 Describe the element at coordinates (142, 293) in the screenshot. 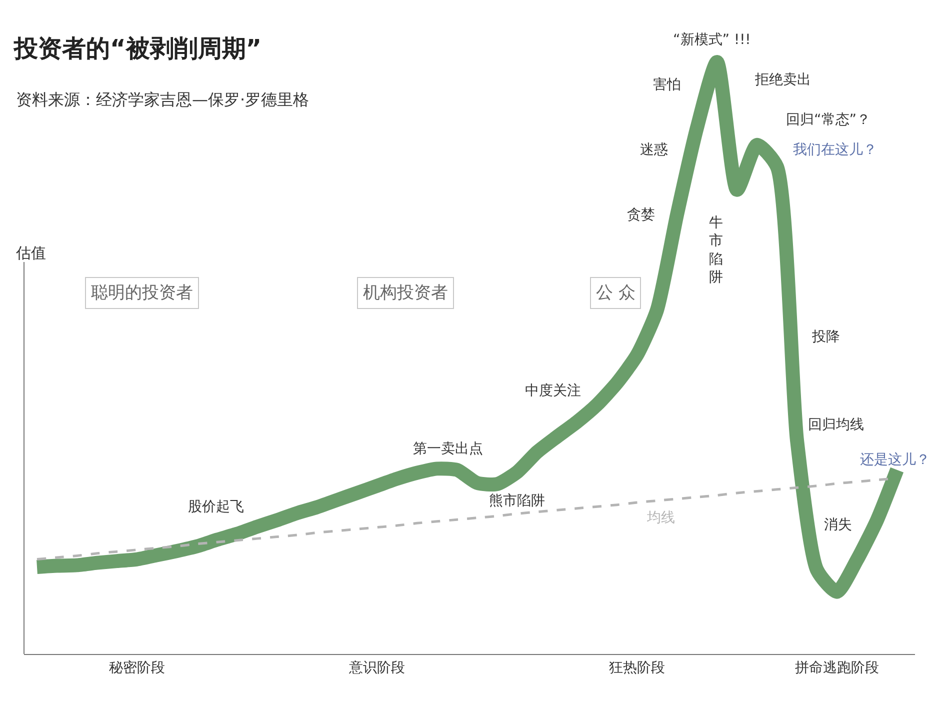

I see `annotation: 聪明的投资者` at that location.